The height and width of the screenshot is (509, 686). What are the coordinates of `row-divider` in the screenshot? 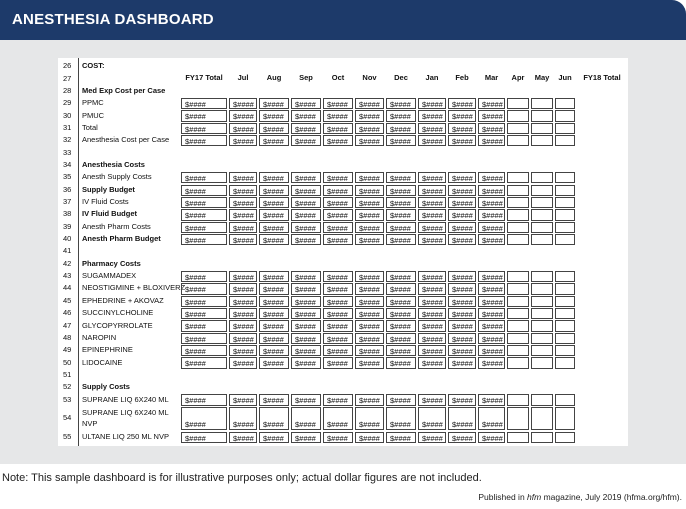 It's located at (78, 252).